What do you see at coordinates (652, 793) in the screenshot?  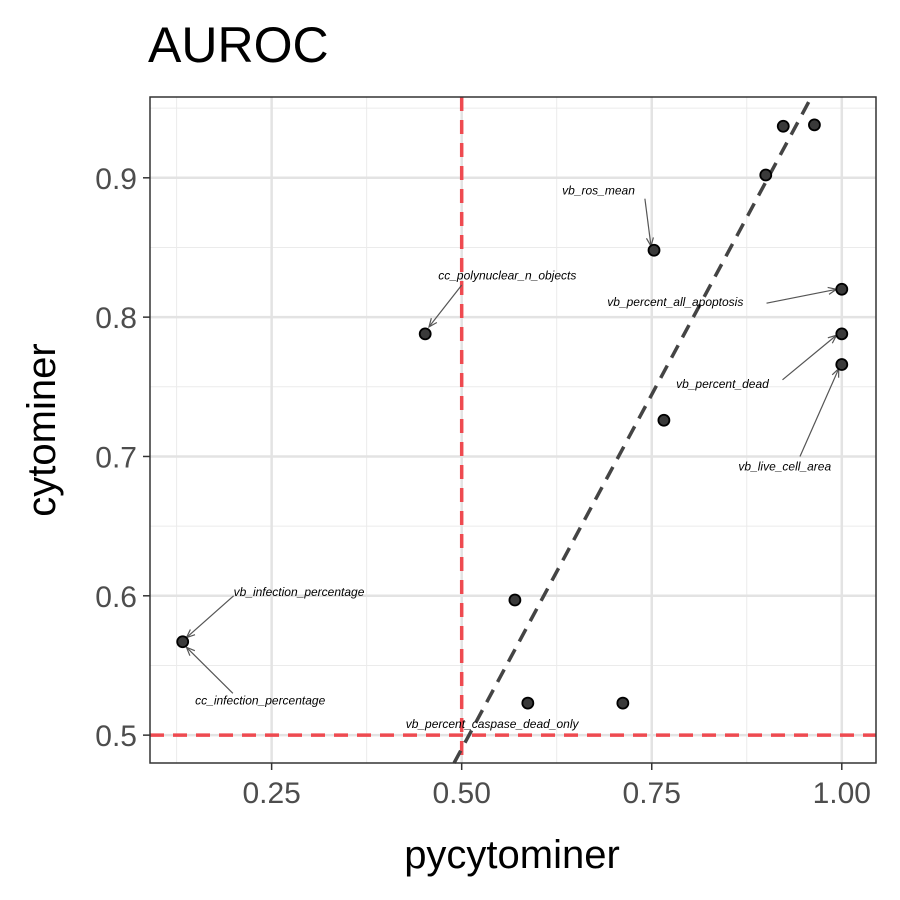 I see `x-tick-label: 0.75` at bounding box center [652, 793].